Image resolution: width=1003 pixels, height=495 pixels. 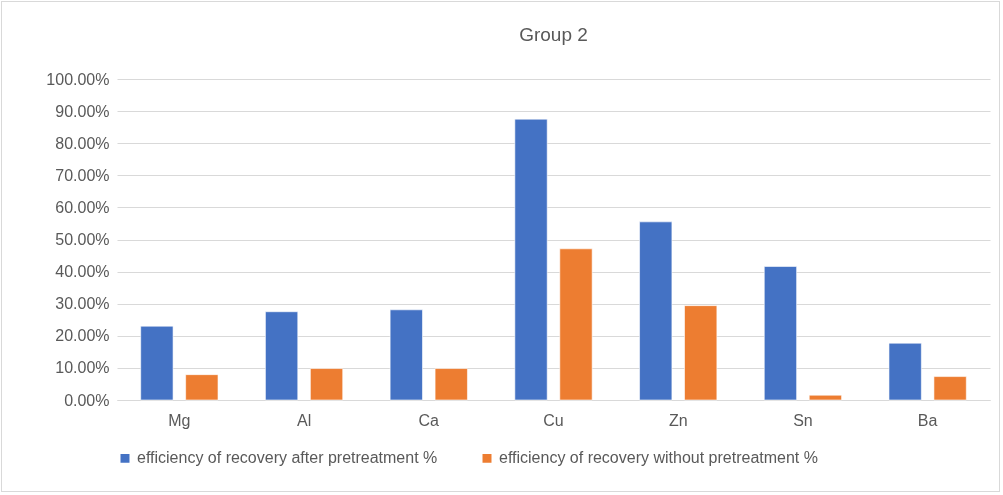 I want to click on x-tick-label: Cu, so click(x=553, y=420).